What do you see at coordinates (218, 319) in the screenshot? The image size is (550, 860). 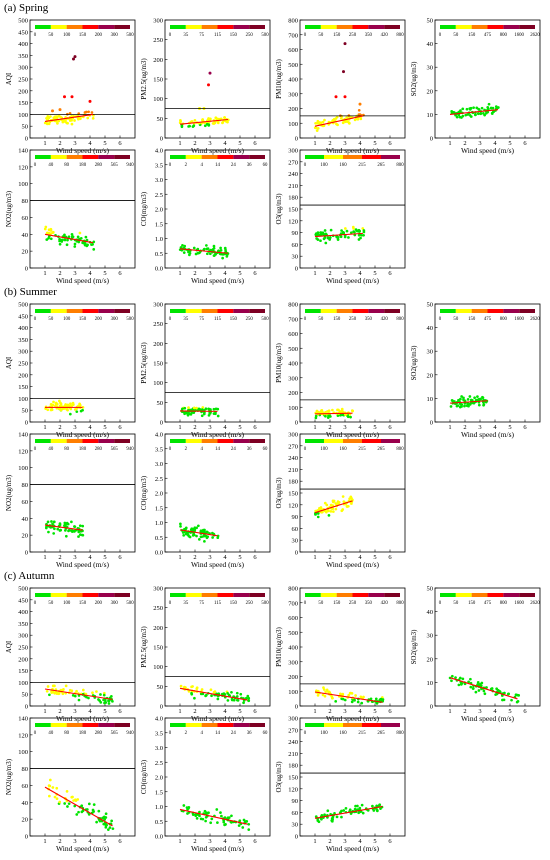 I see `legend-tick-label: 115` at bounding box center [218, 319].